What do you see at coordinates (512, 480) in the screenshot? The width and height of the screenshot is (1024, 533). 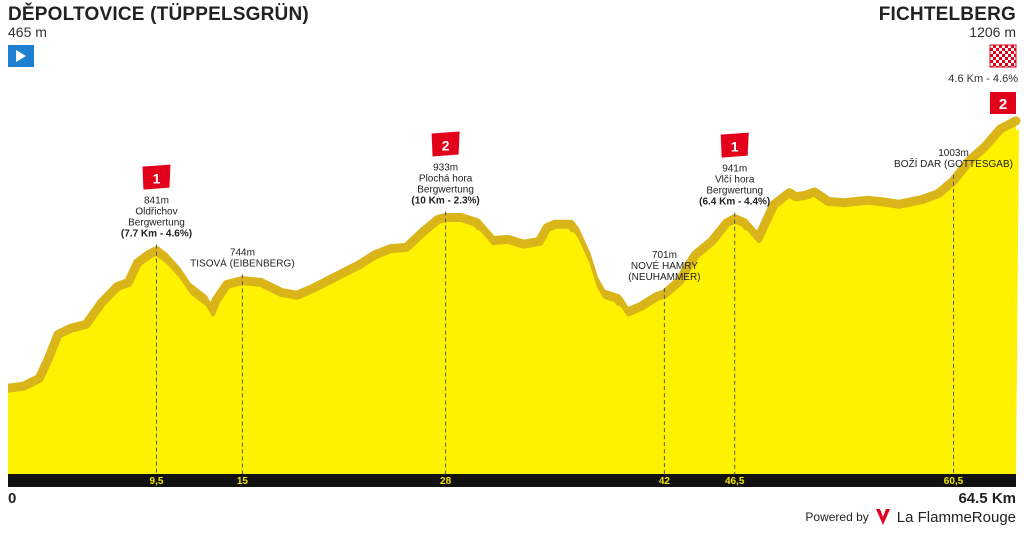 I see `distance-axis-bar` at bounding box center [512, 480].